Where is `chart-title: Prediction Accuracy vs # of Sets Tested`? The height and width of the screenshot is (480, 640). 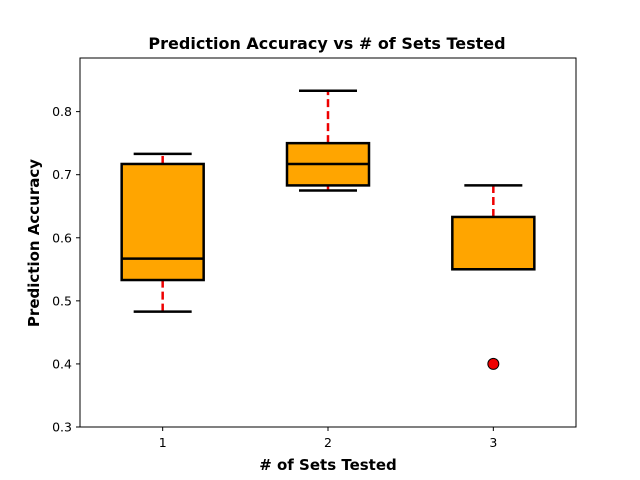
chart-title: Prediction Accuracy vs # of Sets Tested is located at coordinates (326, 43).